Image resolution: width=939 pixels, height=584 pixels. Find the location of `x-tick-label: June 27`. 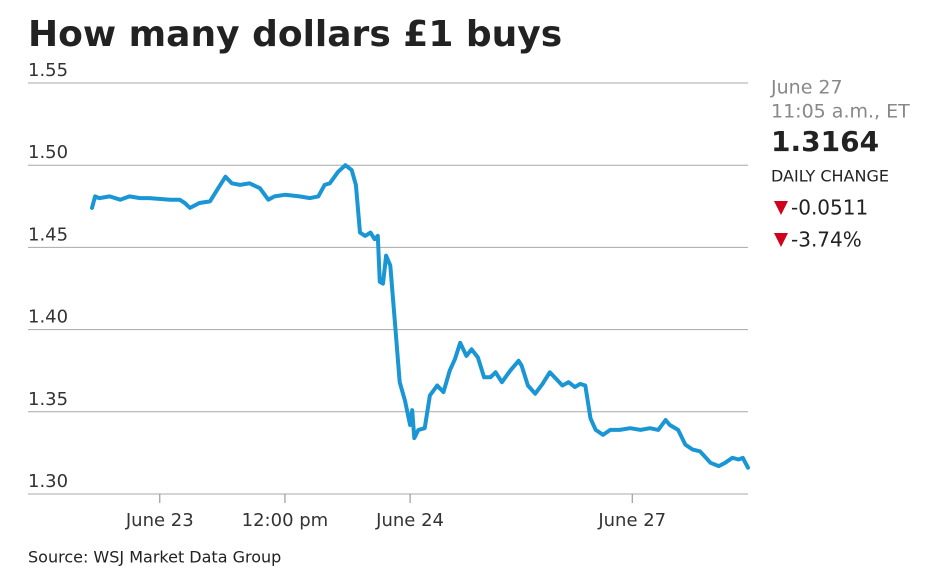

x-tick-label: June 27 is located at coordinates (631, 520).